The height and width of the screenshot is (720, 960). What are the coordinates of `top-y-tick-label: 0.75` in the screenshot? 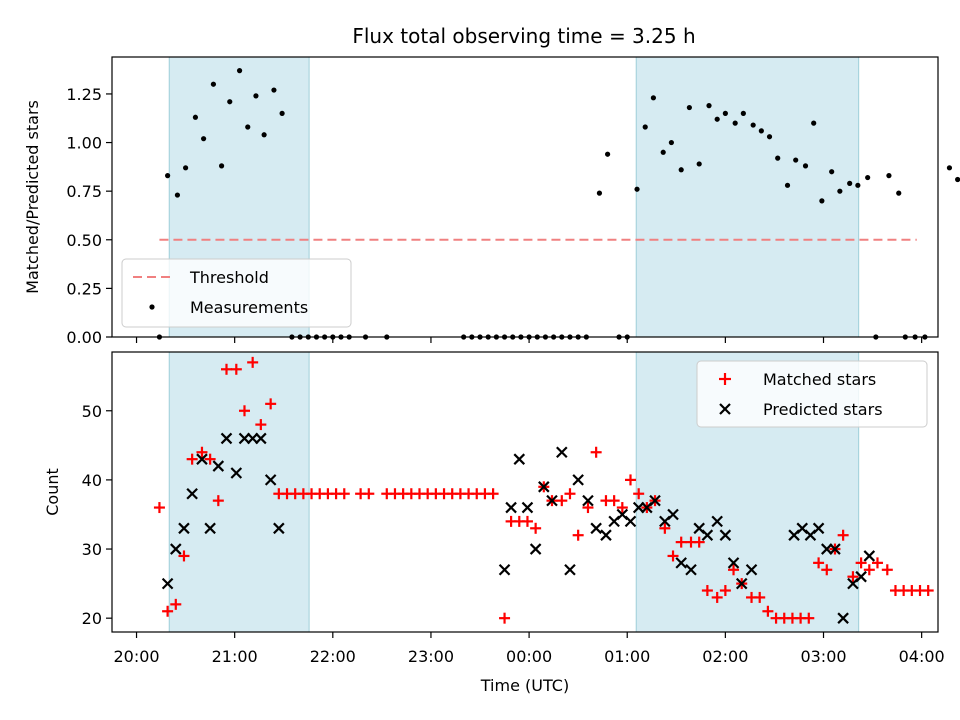 It's located at (84, 191).